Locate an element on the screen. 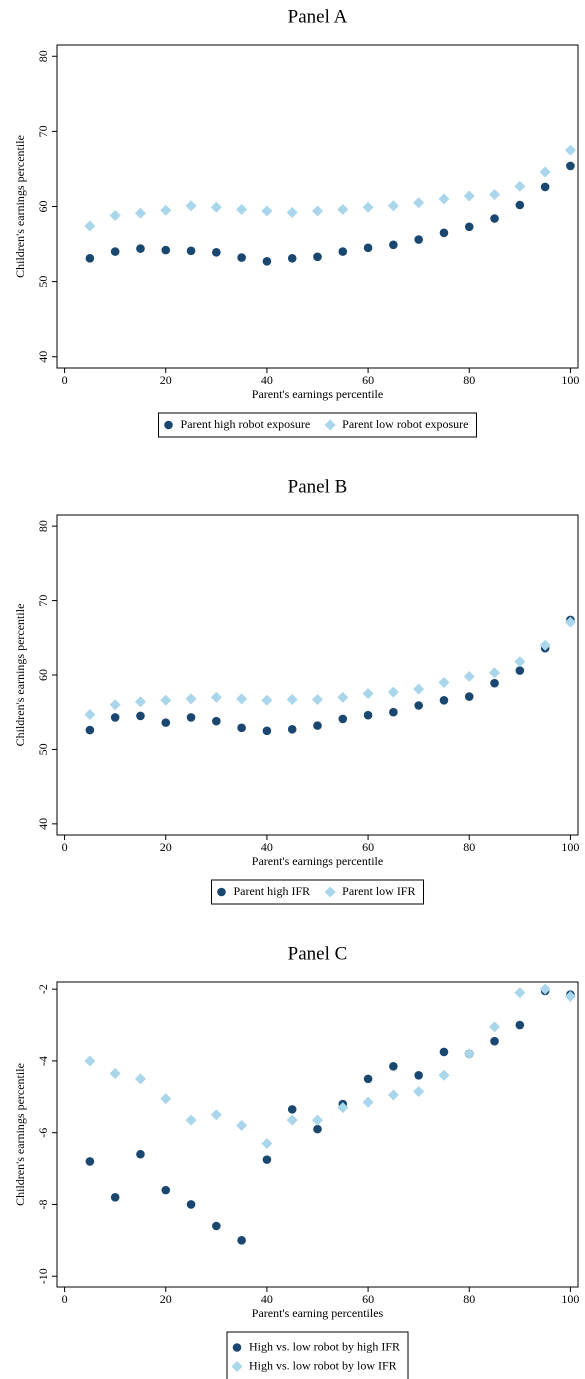 This screenshot has width=585, height=1379. x-tick-label: 40 is located at coordinates (267, 847).